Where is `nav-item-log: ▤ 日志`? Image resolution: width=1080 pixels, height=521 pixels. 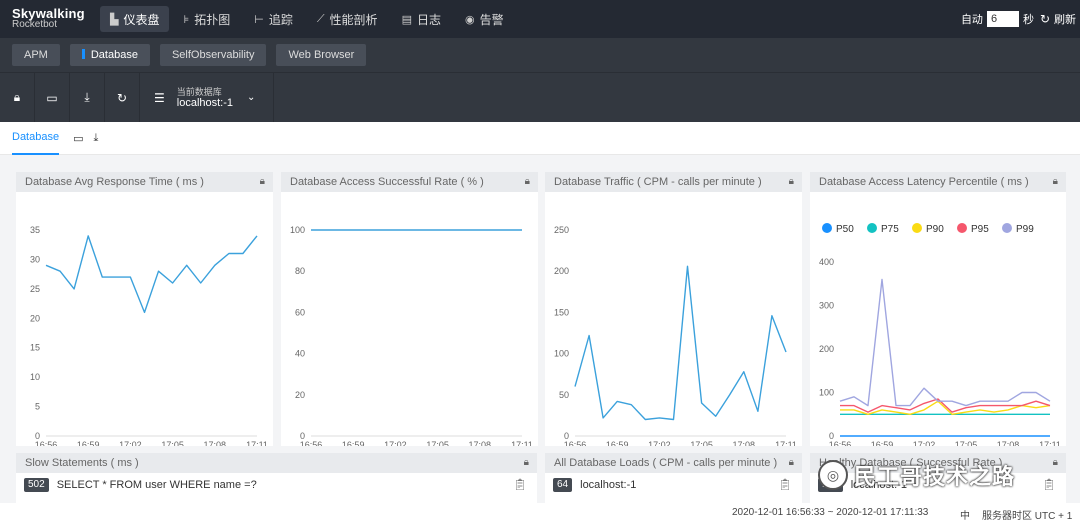
nav-item-log: ▤ 日志 is located at coordinates (421, 19).